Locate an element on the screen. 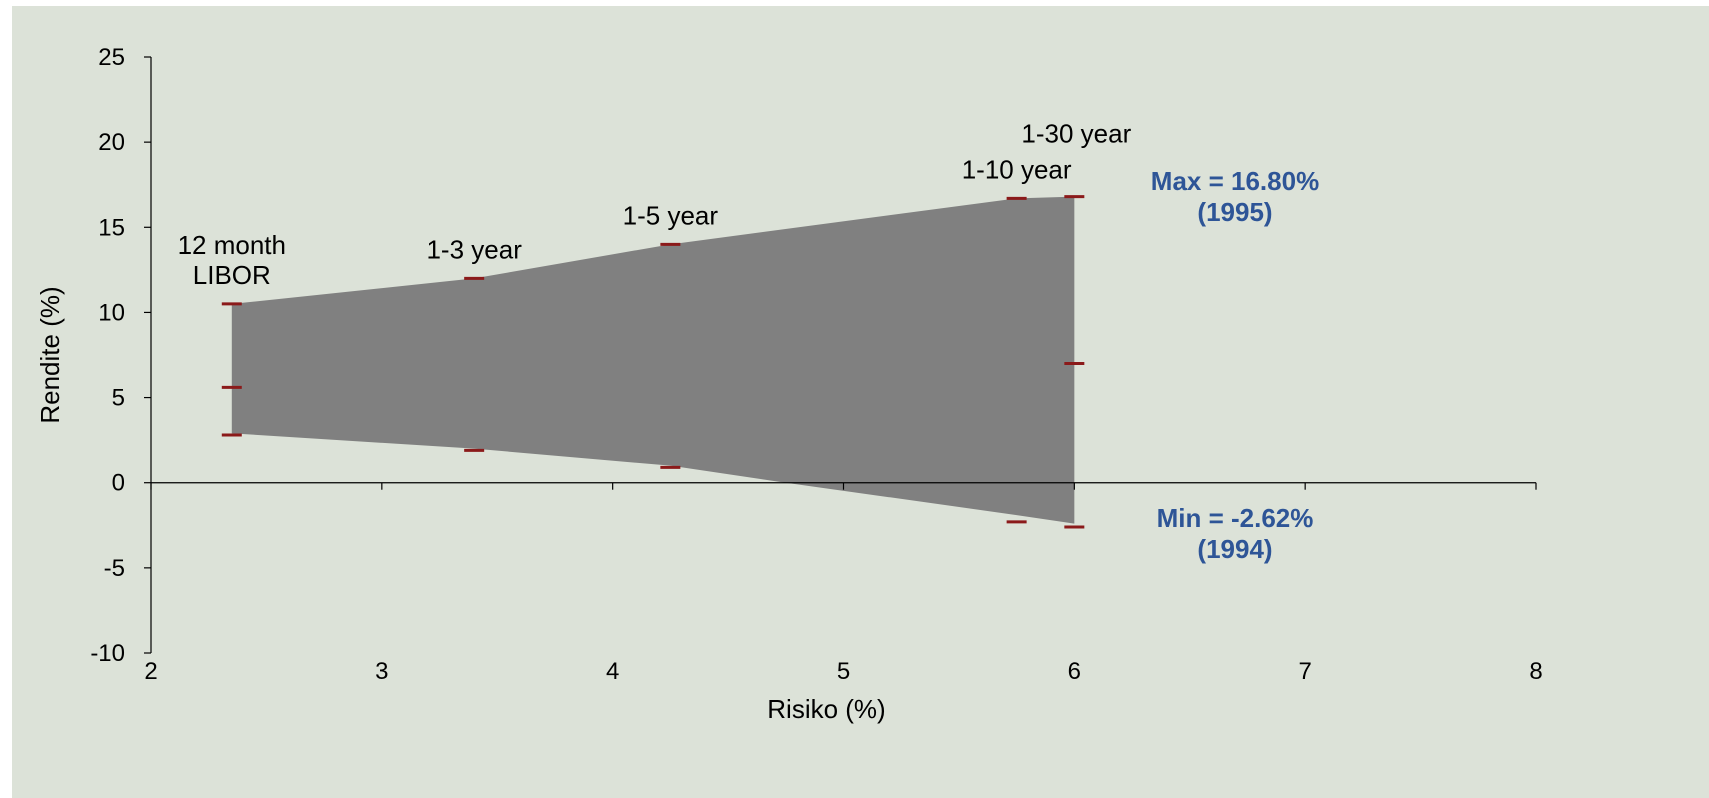 The width and height of the screenshot is (1709, 798). min-annotation: Min = -2.62% is located at coordinates (1235, 518).